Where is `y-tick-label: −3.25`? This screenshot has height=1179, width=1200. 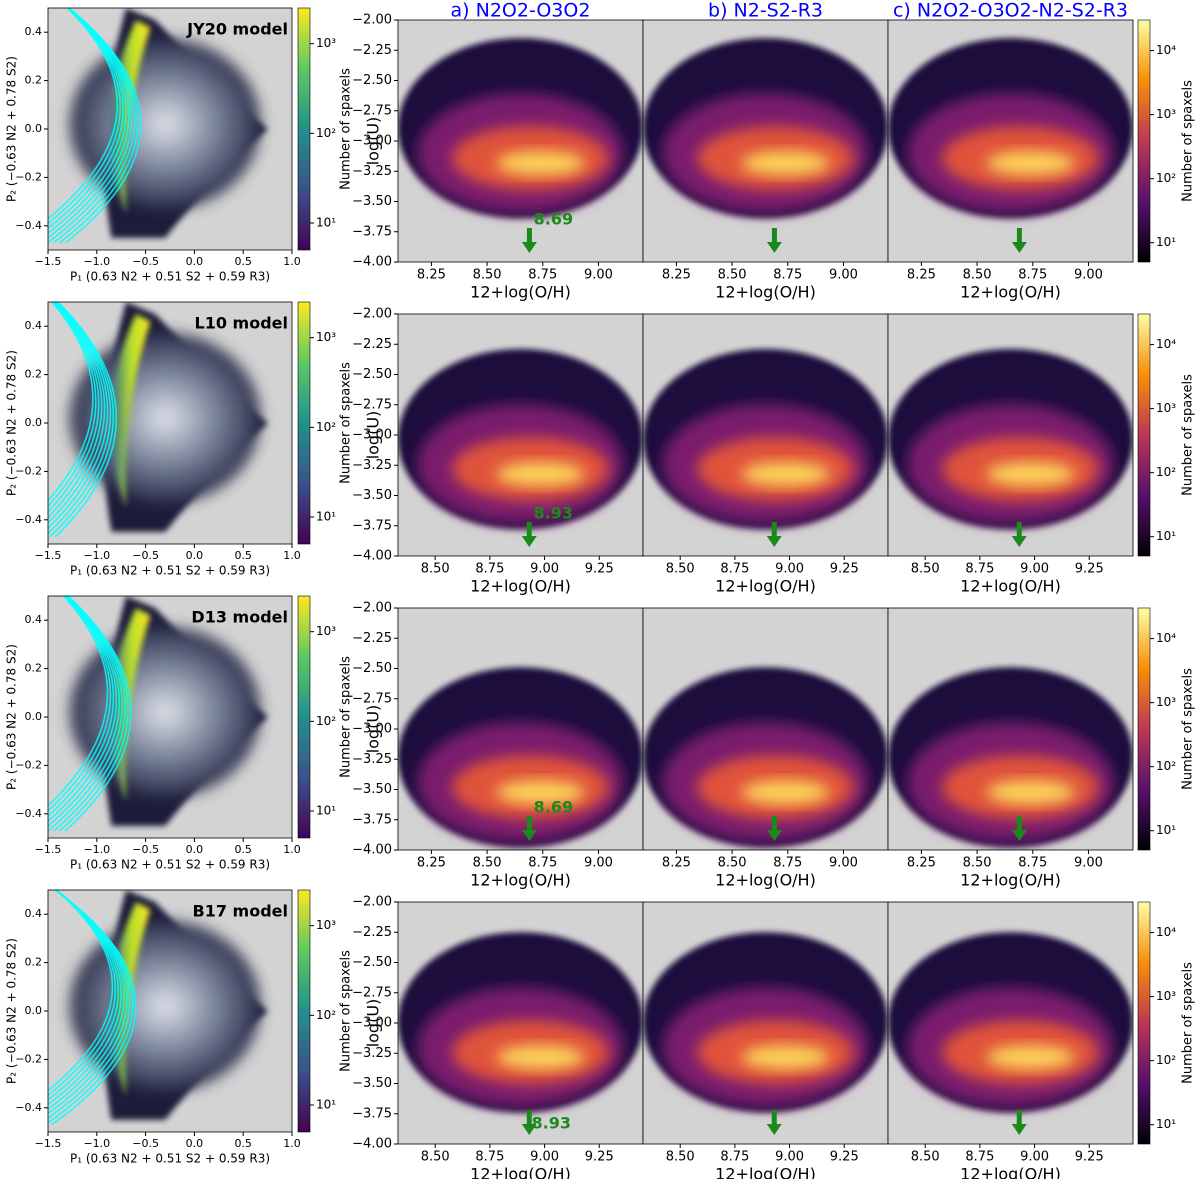
y-tick-label: −3.25 is located at coordinates (372, 759).